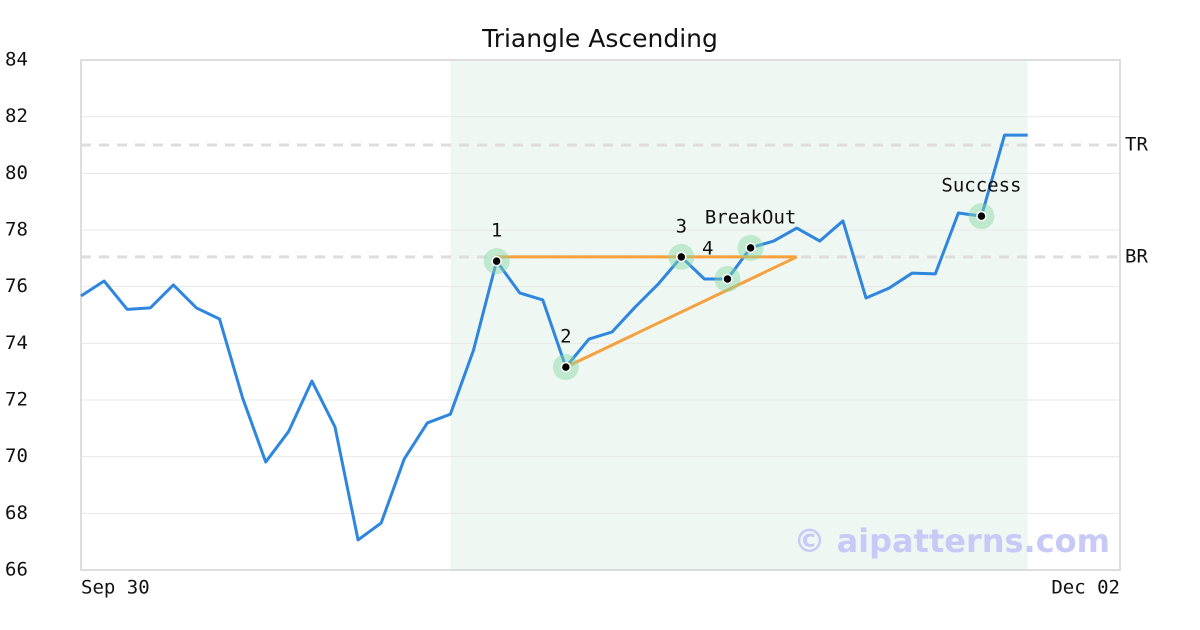 The image size is (1200, 630). What do you see at coordinates (565, 337) in the screenshot?
I see `point-label: 2` at bounding box center [565, 337].